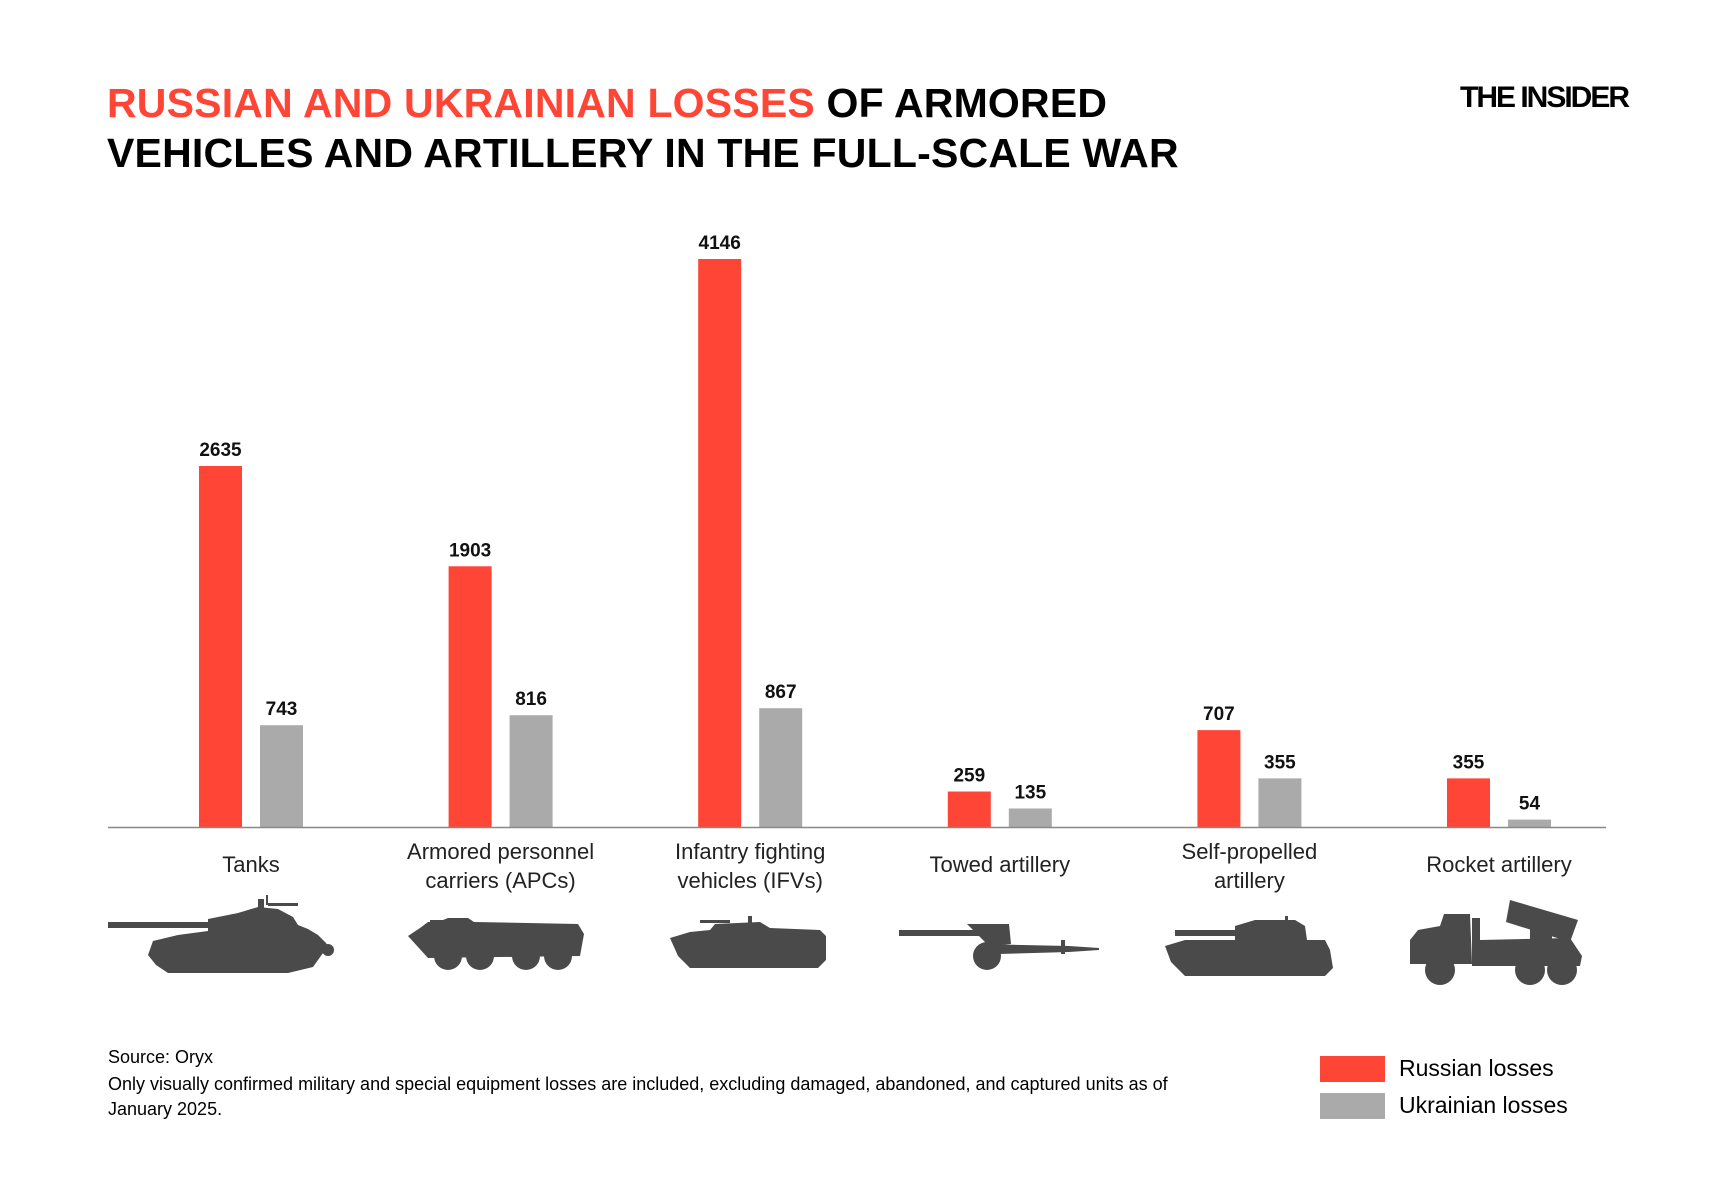 This screenshot has height=1191, width=1732. What do you see at coordinates (1249, 880) in the screenshot?
I see `category-label: artillery` at bounding box center [1249, 880].